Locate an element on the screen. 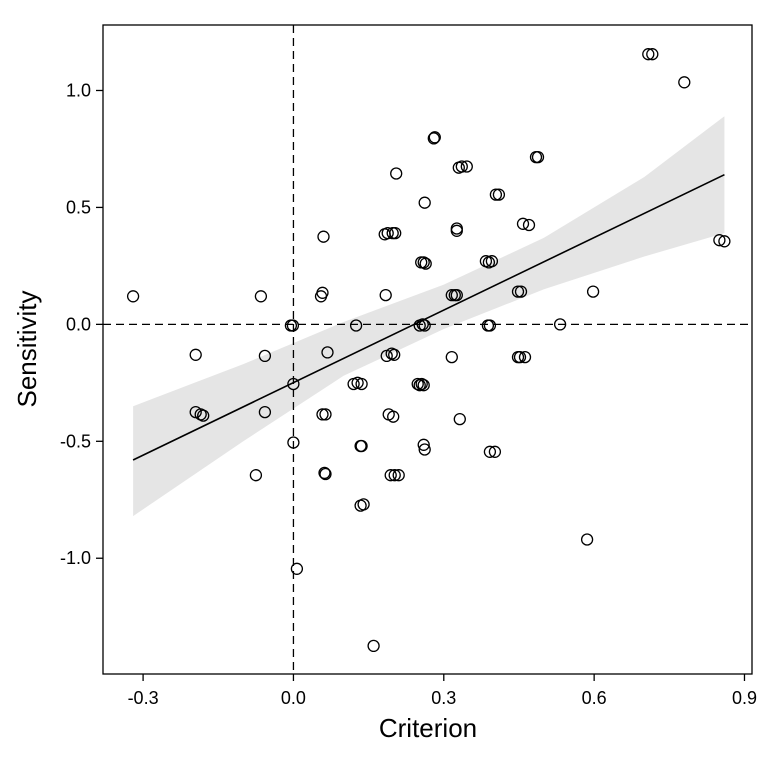 The width and height of the screenshot is (768, 768). y-axis: -1.0 -0.5 0.0 0.5 1.0 is located at coordinates (81, 324).